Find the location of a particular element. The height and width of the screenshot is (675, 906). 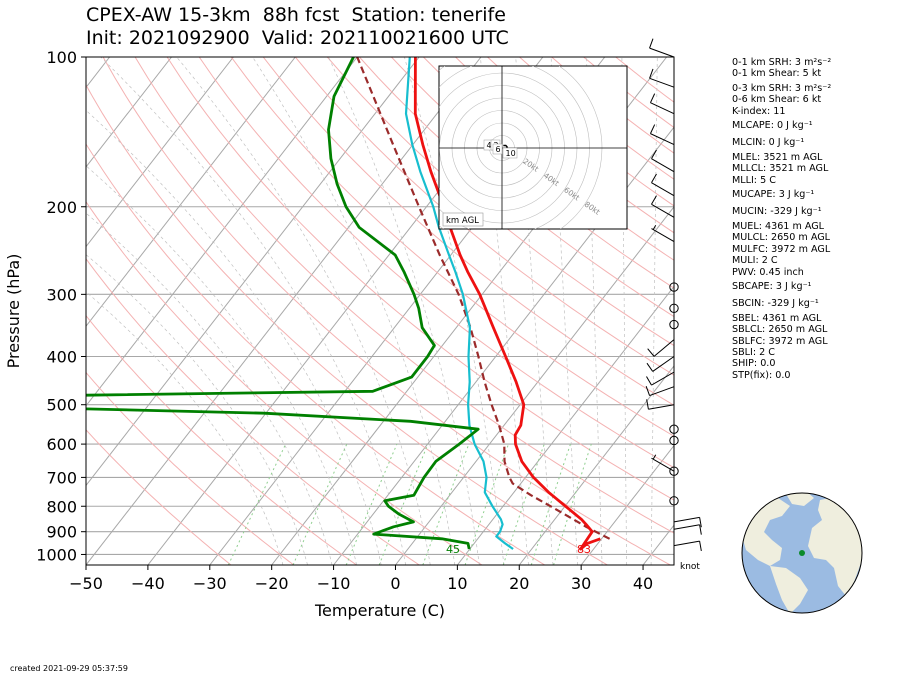

hodograph-height-box is located at coordinates (510, 153).